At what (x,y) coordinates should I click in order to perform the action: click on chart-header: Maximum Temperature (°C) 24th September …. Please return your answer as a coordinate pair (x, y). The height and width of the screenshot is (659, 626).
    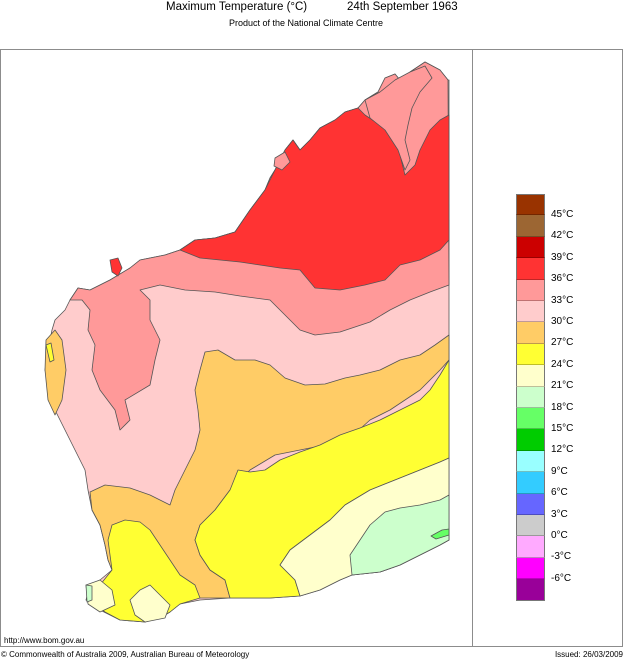
    Looking at the image, I should click on (313, 10).